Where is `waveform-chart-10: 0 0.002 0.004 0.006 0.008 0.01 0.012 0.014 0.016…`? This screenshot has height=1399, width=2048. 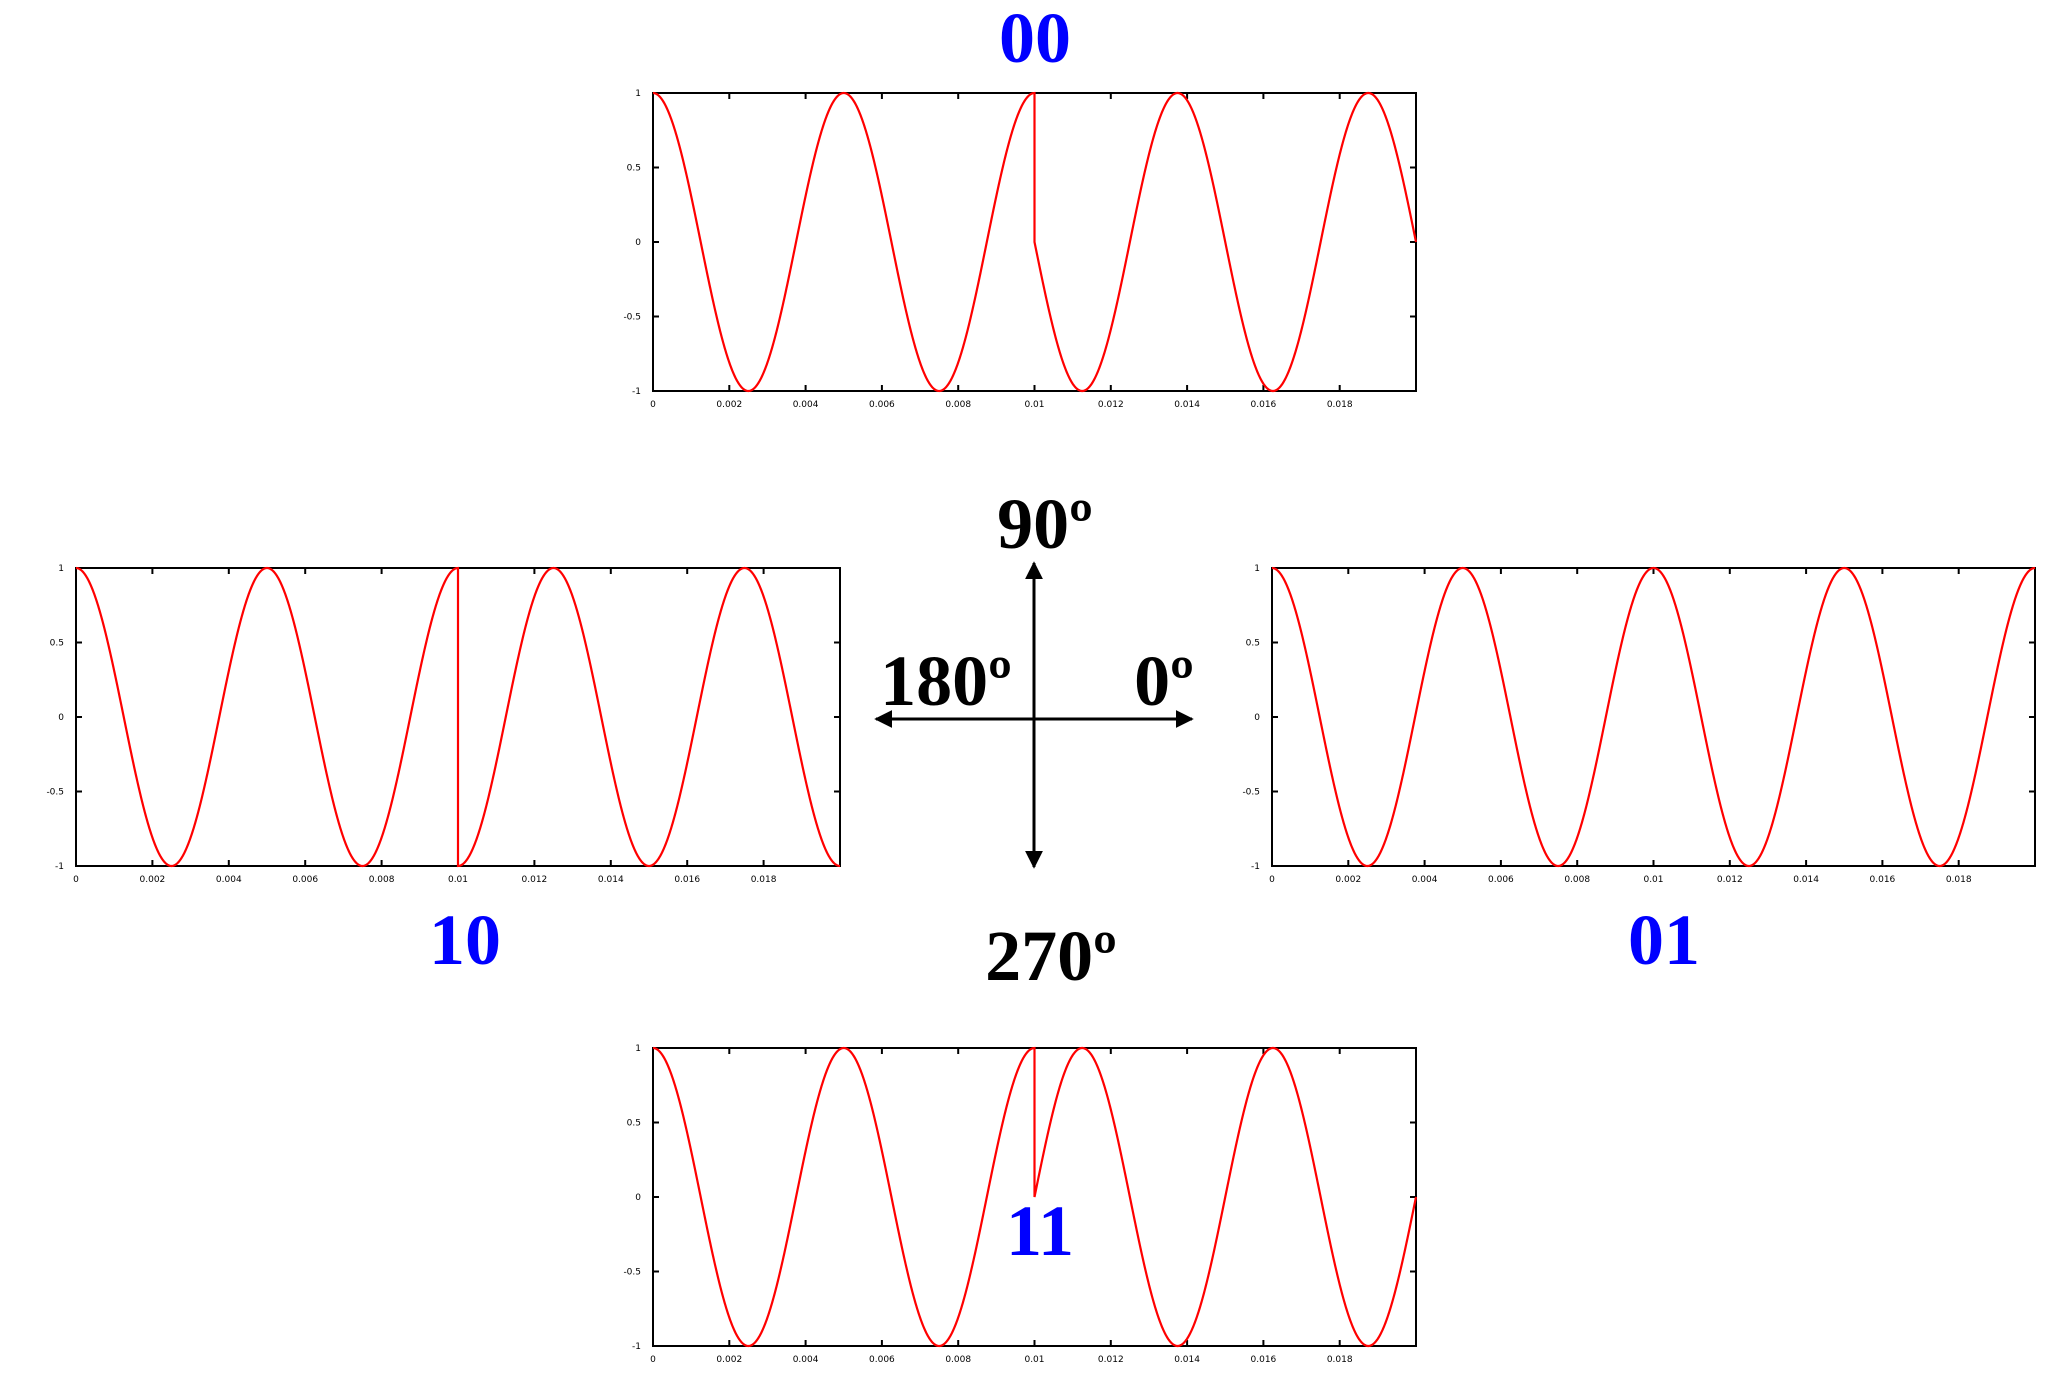 waveform-chart-10: 0 0.002 0.004 0.006 0.008 0.01 0.012 0.014 0.016… is located at coordinates (443, 724).